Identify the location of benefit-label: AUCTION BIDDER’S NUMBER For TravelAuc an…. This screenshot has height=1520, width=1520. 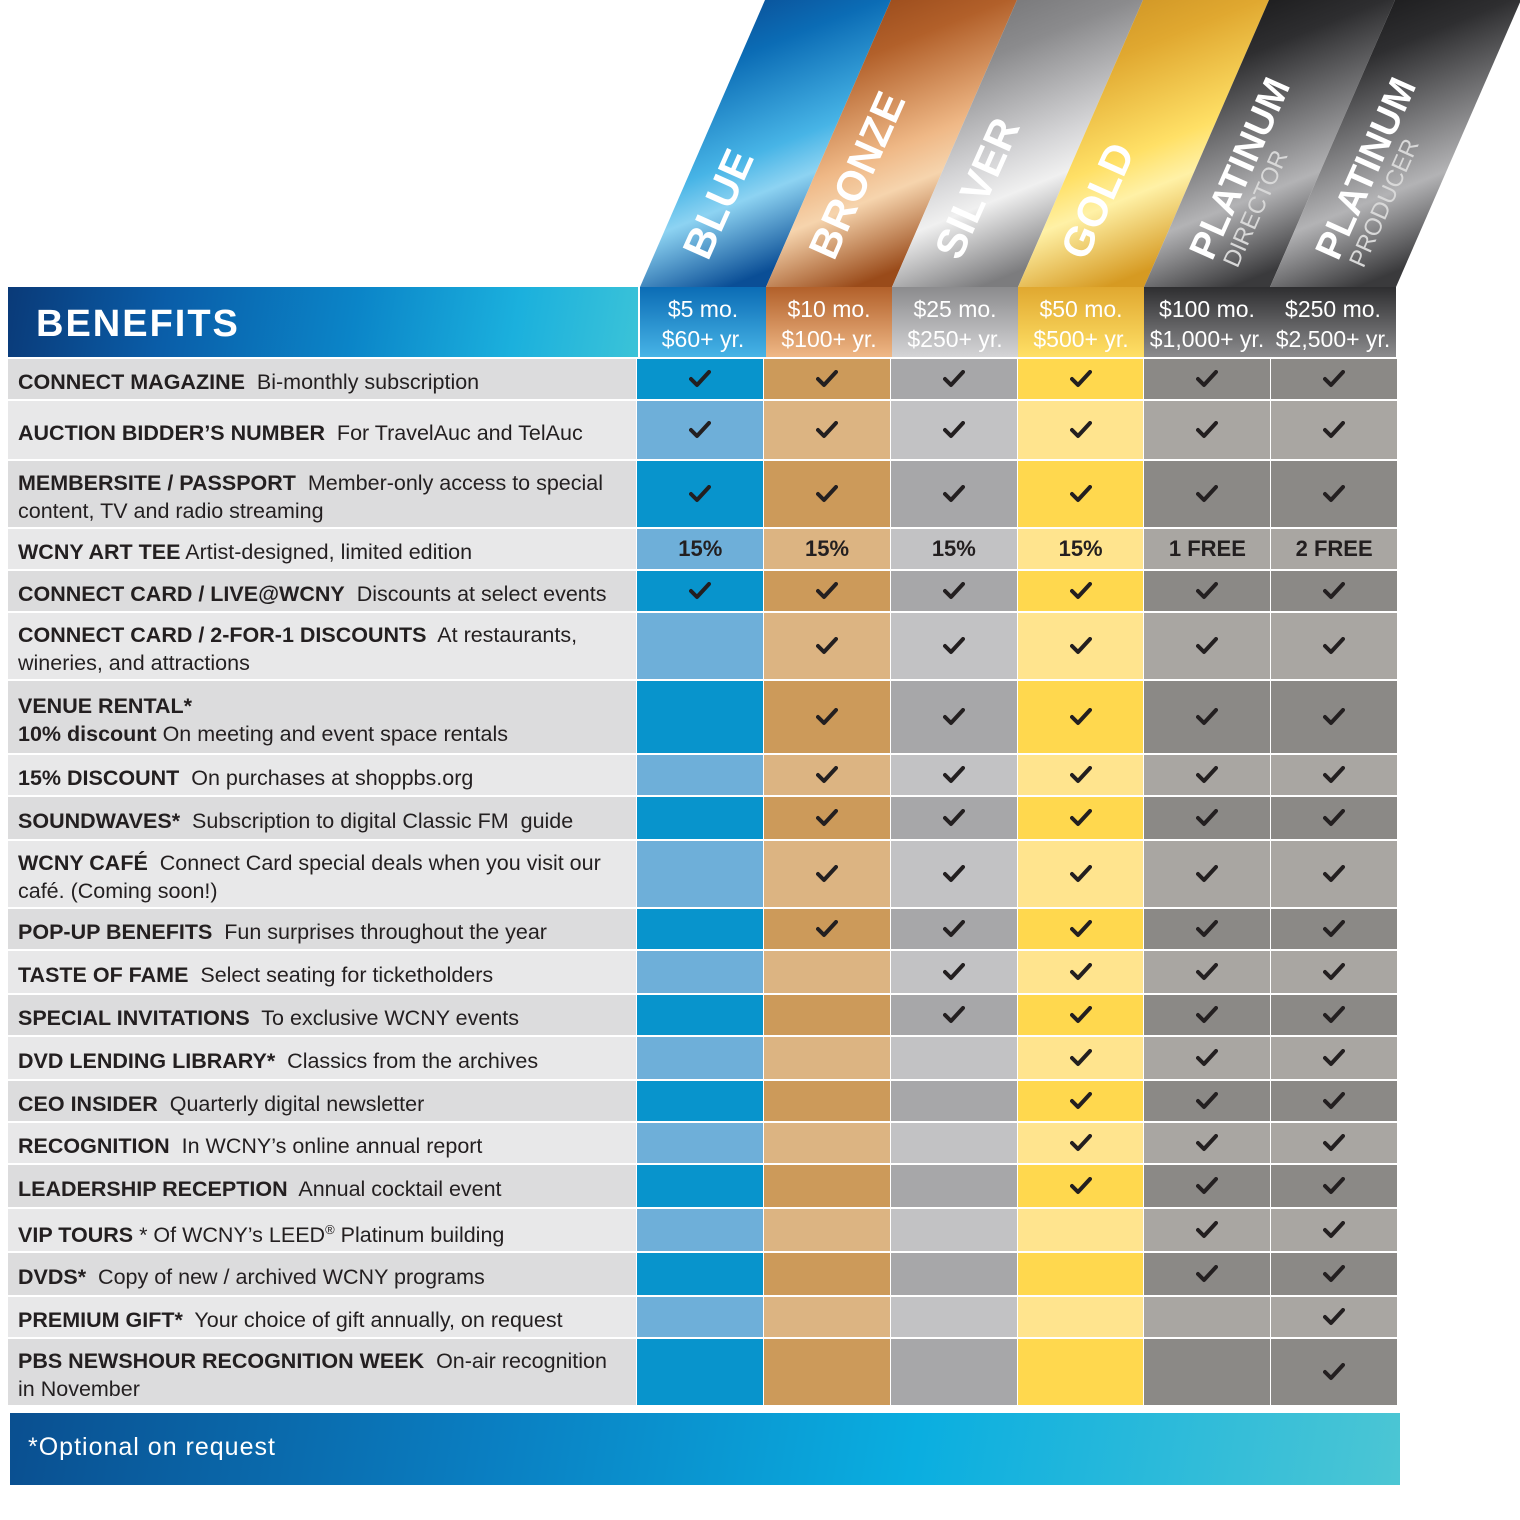
(322, 430).